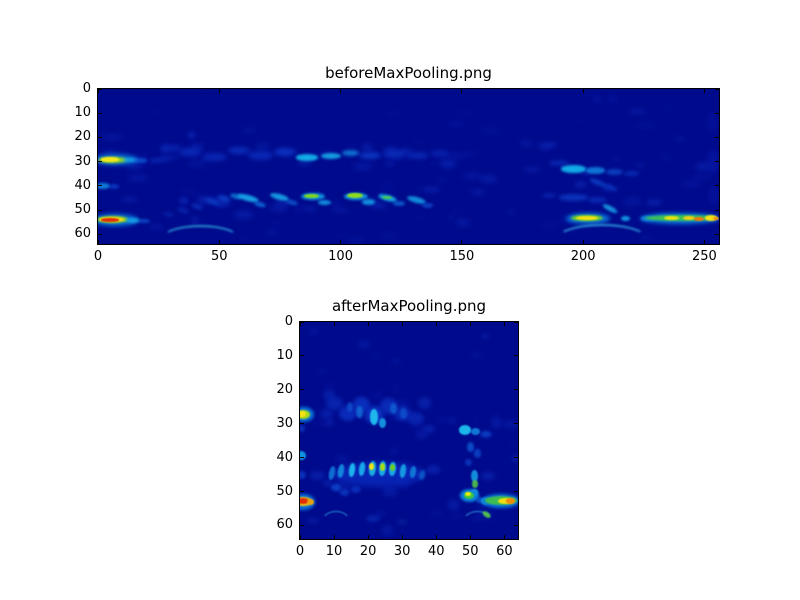 This screenshot has width=800, height=600. Describe the element at coordinates (288, 321) in the screenshot. I see `y-tick-label: 0` at that location.